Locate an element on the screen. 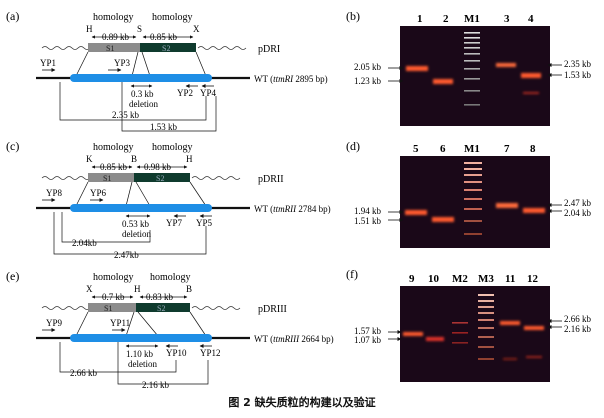 Image resolution: width=604 pixels, height=418 pixels. s1-size: 0.7 kb is located at coordinates (113, 297).